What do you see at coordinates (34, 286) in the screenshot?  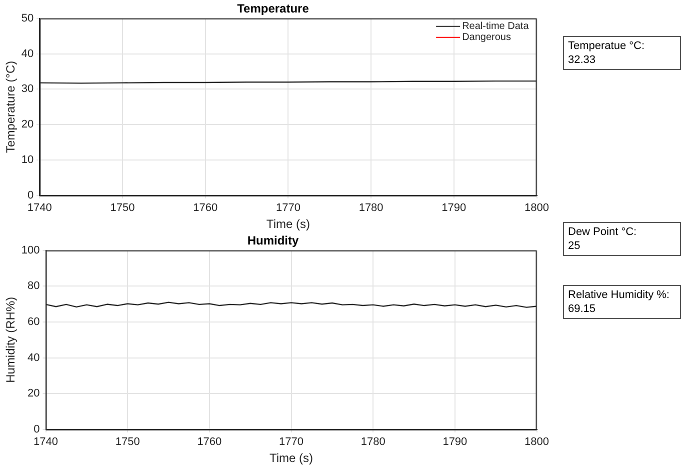 I see `y-tick-label: 80` at bounding box center [34, 286].